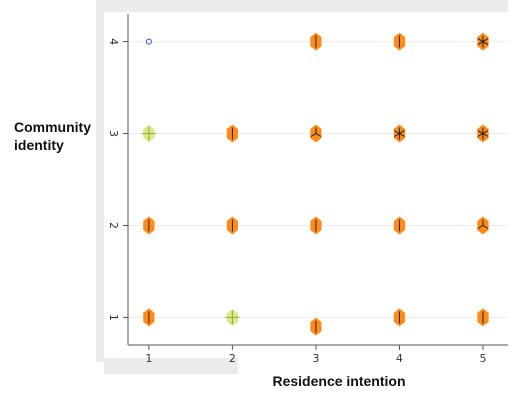 This screenshot has width=518, height=393. What do you see at coordinates (52, 127) in the screenshot?
I see `y-axis-title-line-1: Community` at bounding box center [52, 127].